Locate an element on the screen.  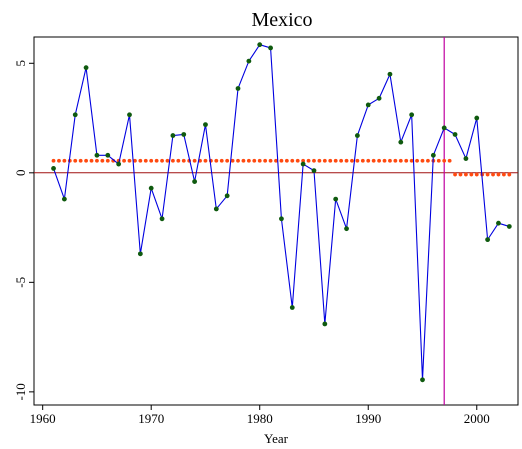
x-axis-label: Year is located at coordinates (276, 438).